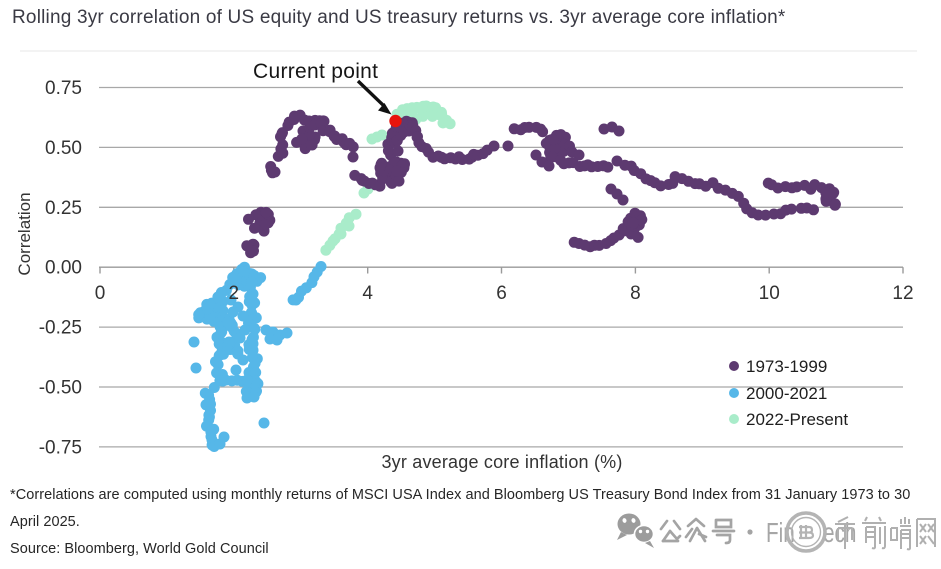 The image size is (941, 569). What do you see at coordinates (501, 293) in the screenshot?
I see `svg-text: 6` at bounding box center [501, 293].